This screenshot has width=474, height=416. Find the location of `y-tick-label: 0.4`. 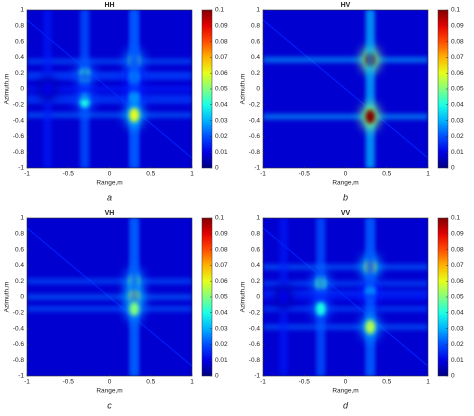

y-tick-label: 0.4 is located at coordinates (255, 265).